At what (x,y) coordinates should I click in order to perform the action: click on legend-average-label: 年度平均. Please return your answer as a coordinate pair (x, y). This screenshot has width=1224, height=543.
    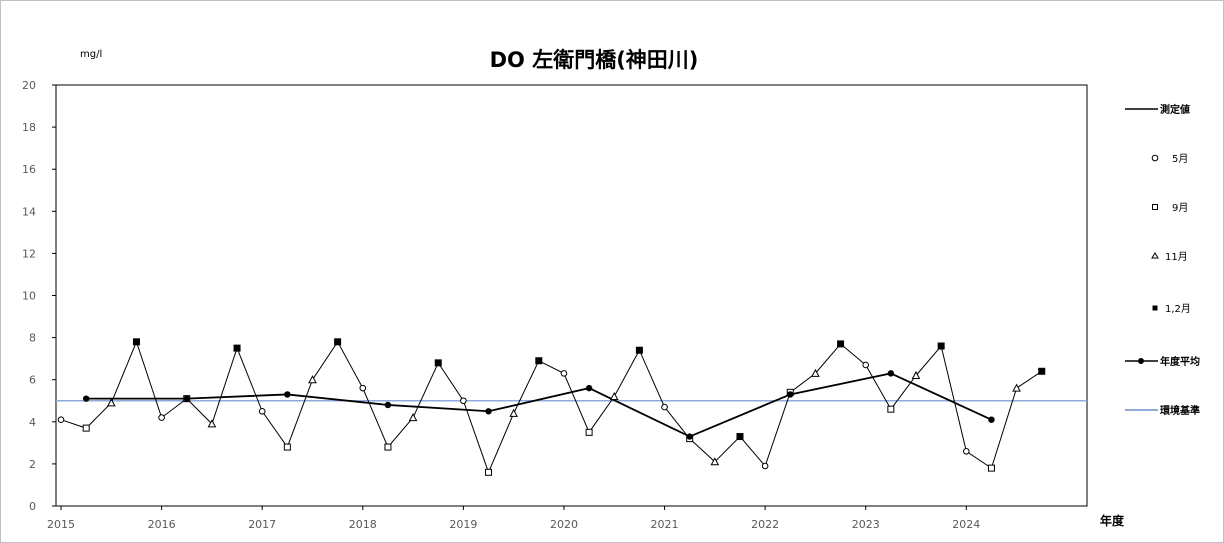
    Looking at the image, I should click on (1180, 361).